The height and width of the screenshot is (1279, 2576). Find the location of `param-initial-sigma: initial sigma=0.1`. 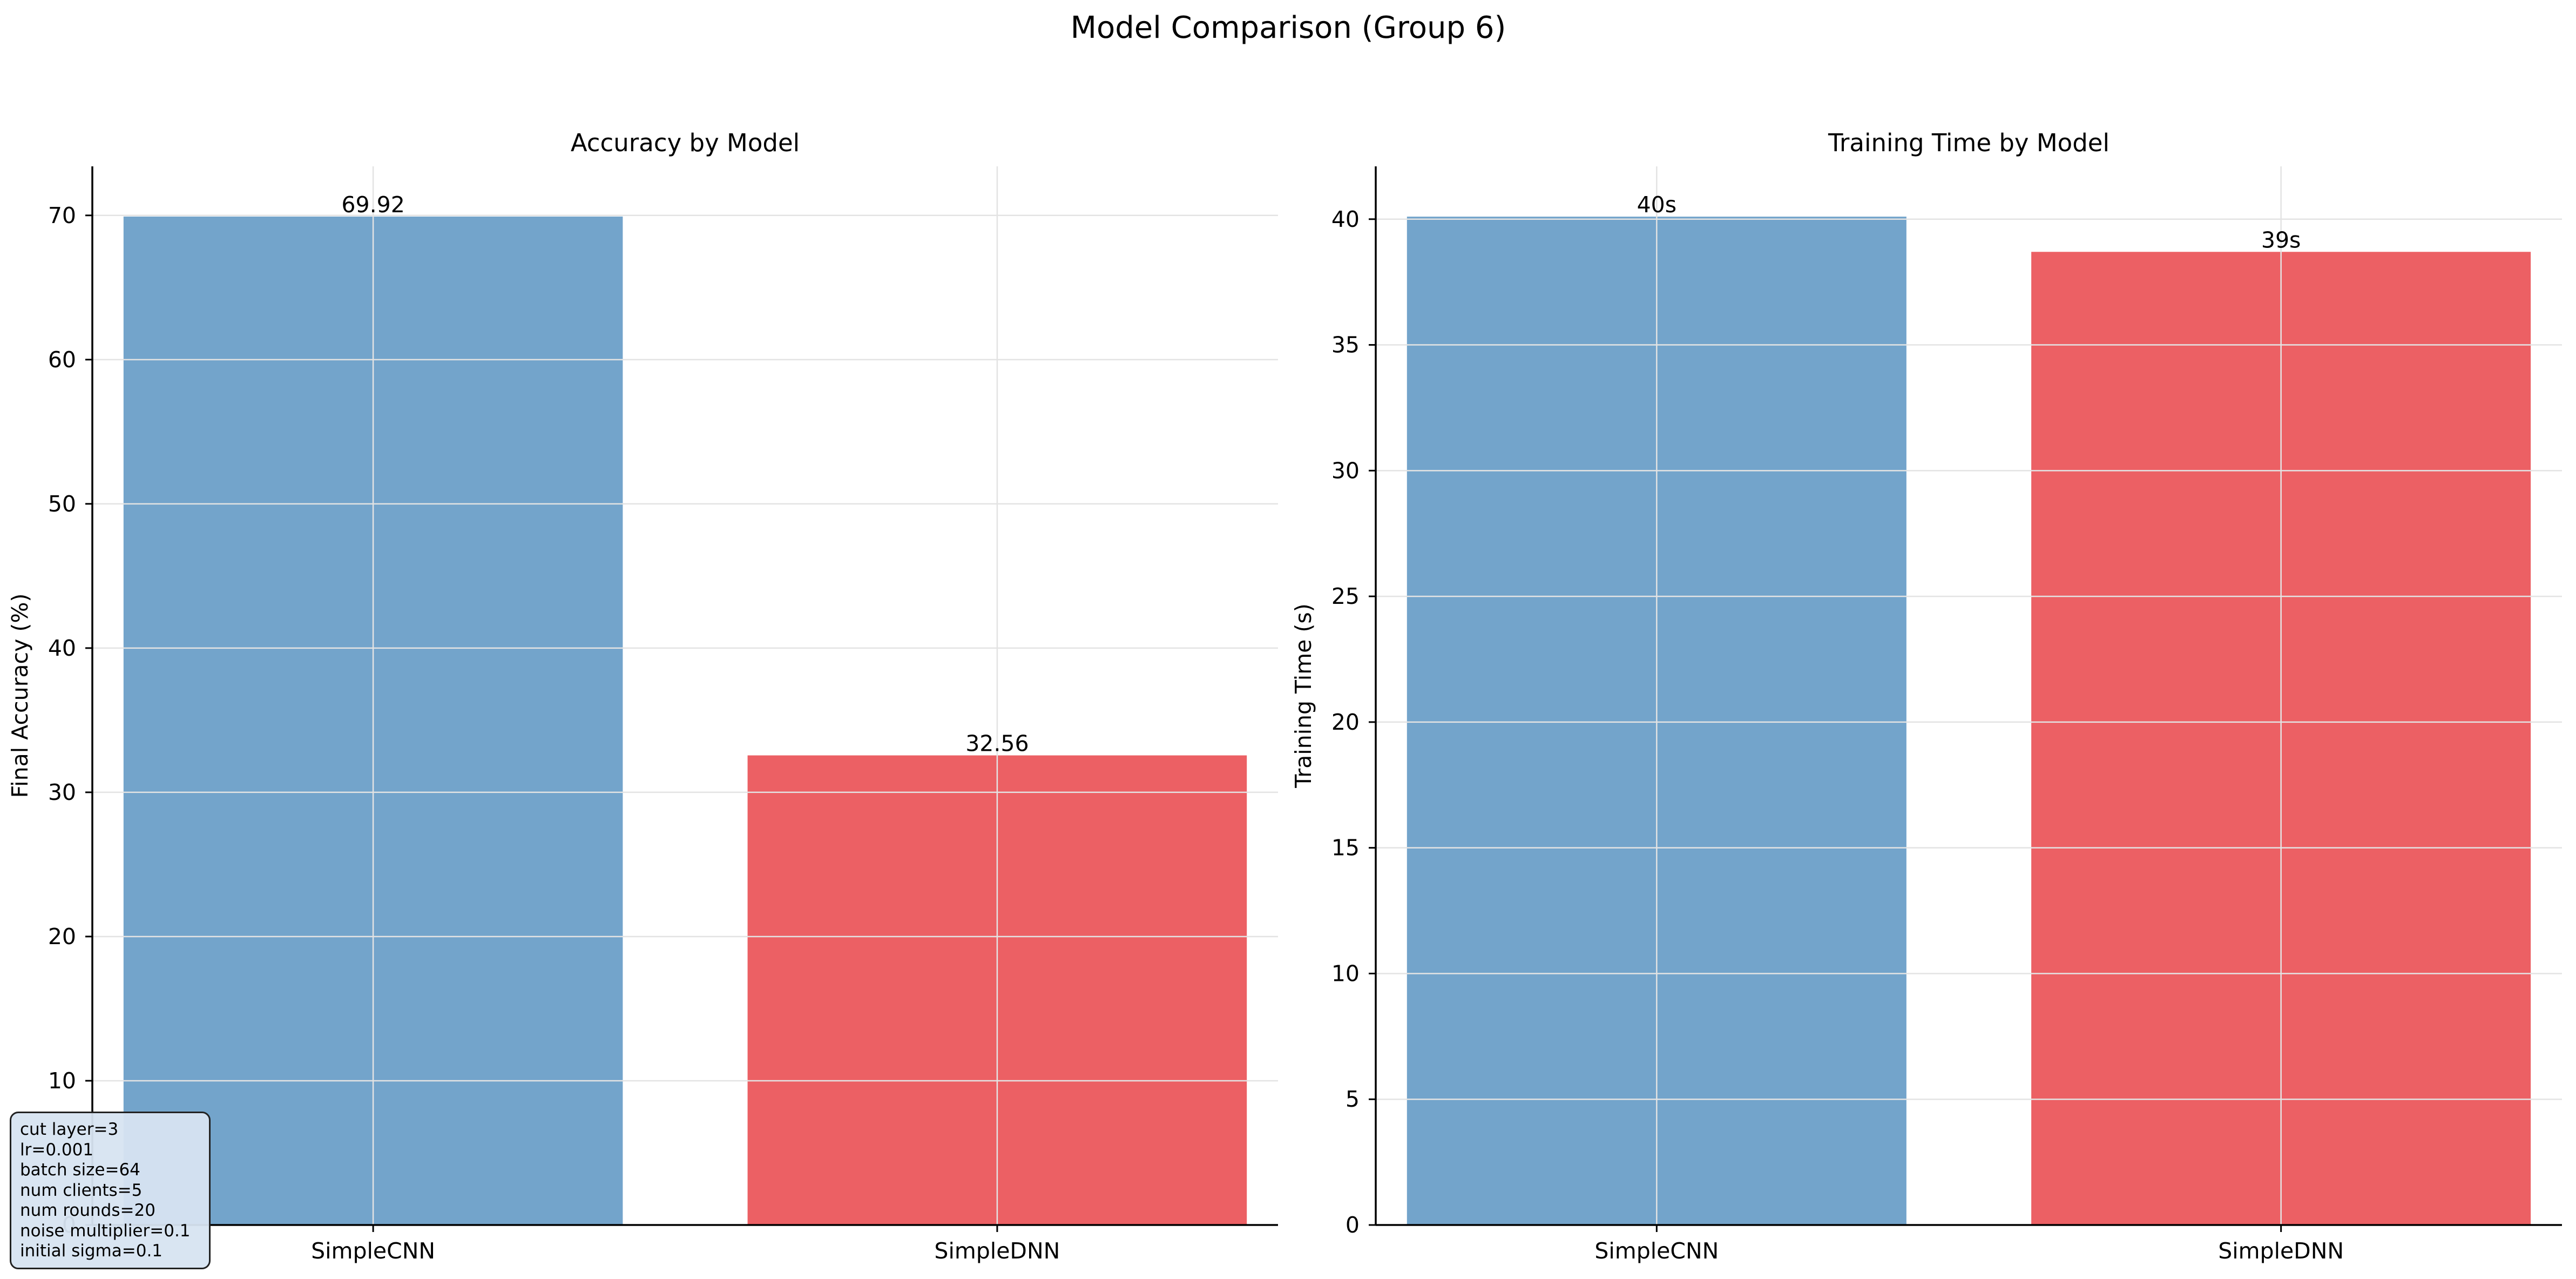

param-initial-sigma: initial sigma=0.1 is located at coordinates (91, 1251).